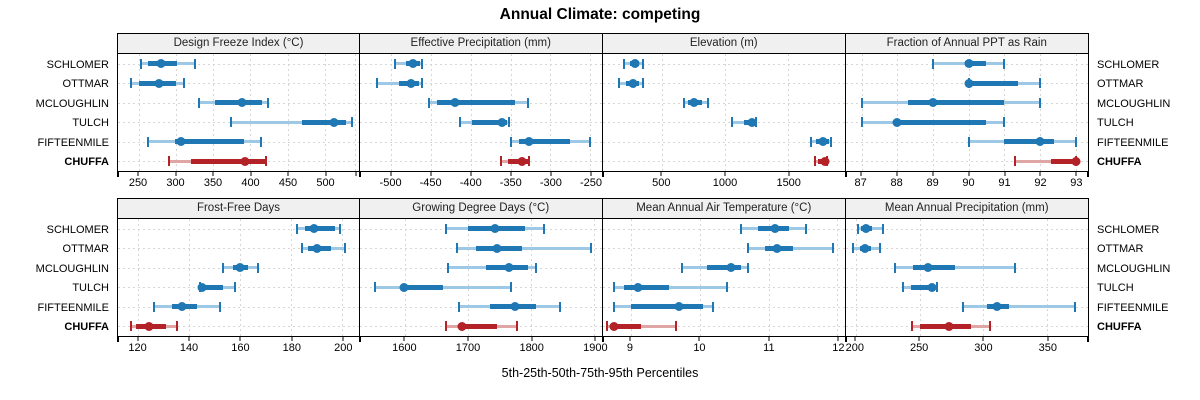  Describe the element at coordinates (725, 183) in the screenshot. I see `axis-tick-label: 1000` at that location.